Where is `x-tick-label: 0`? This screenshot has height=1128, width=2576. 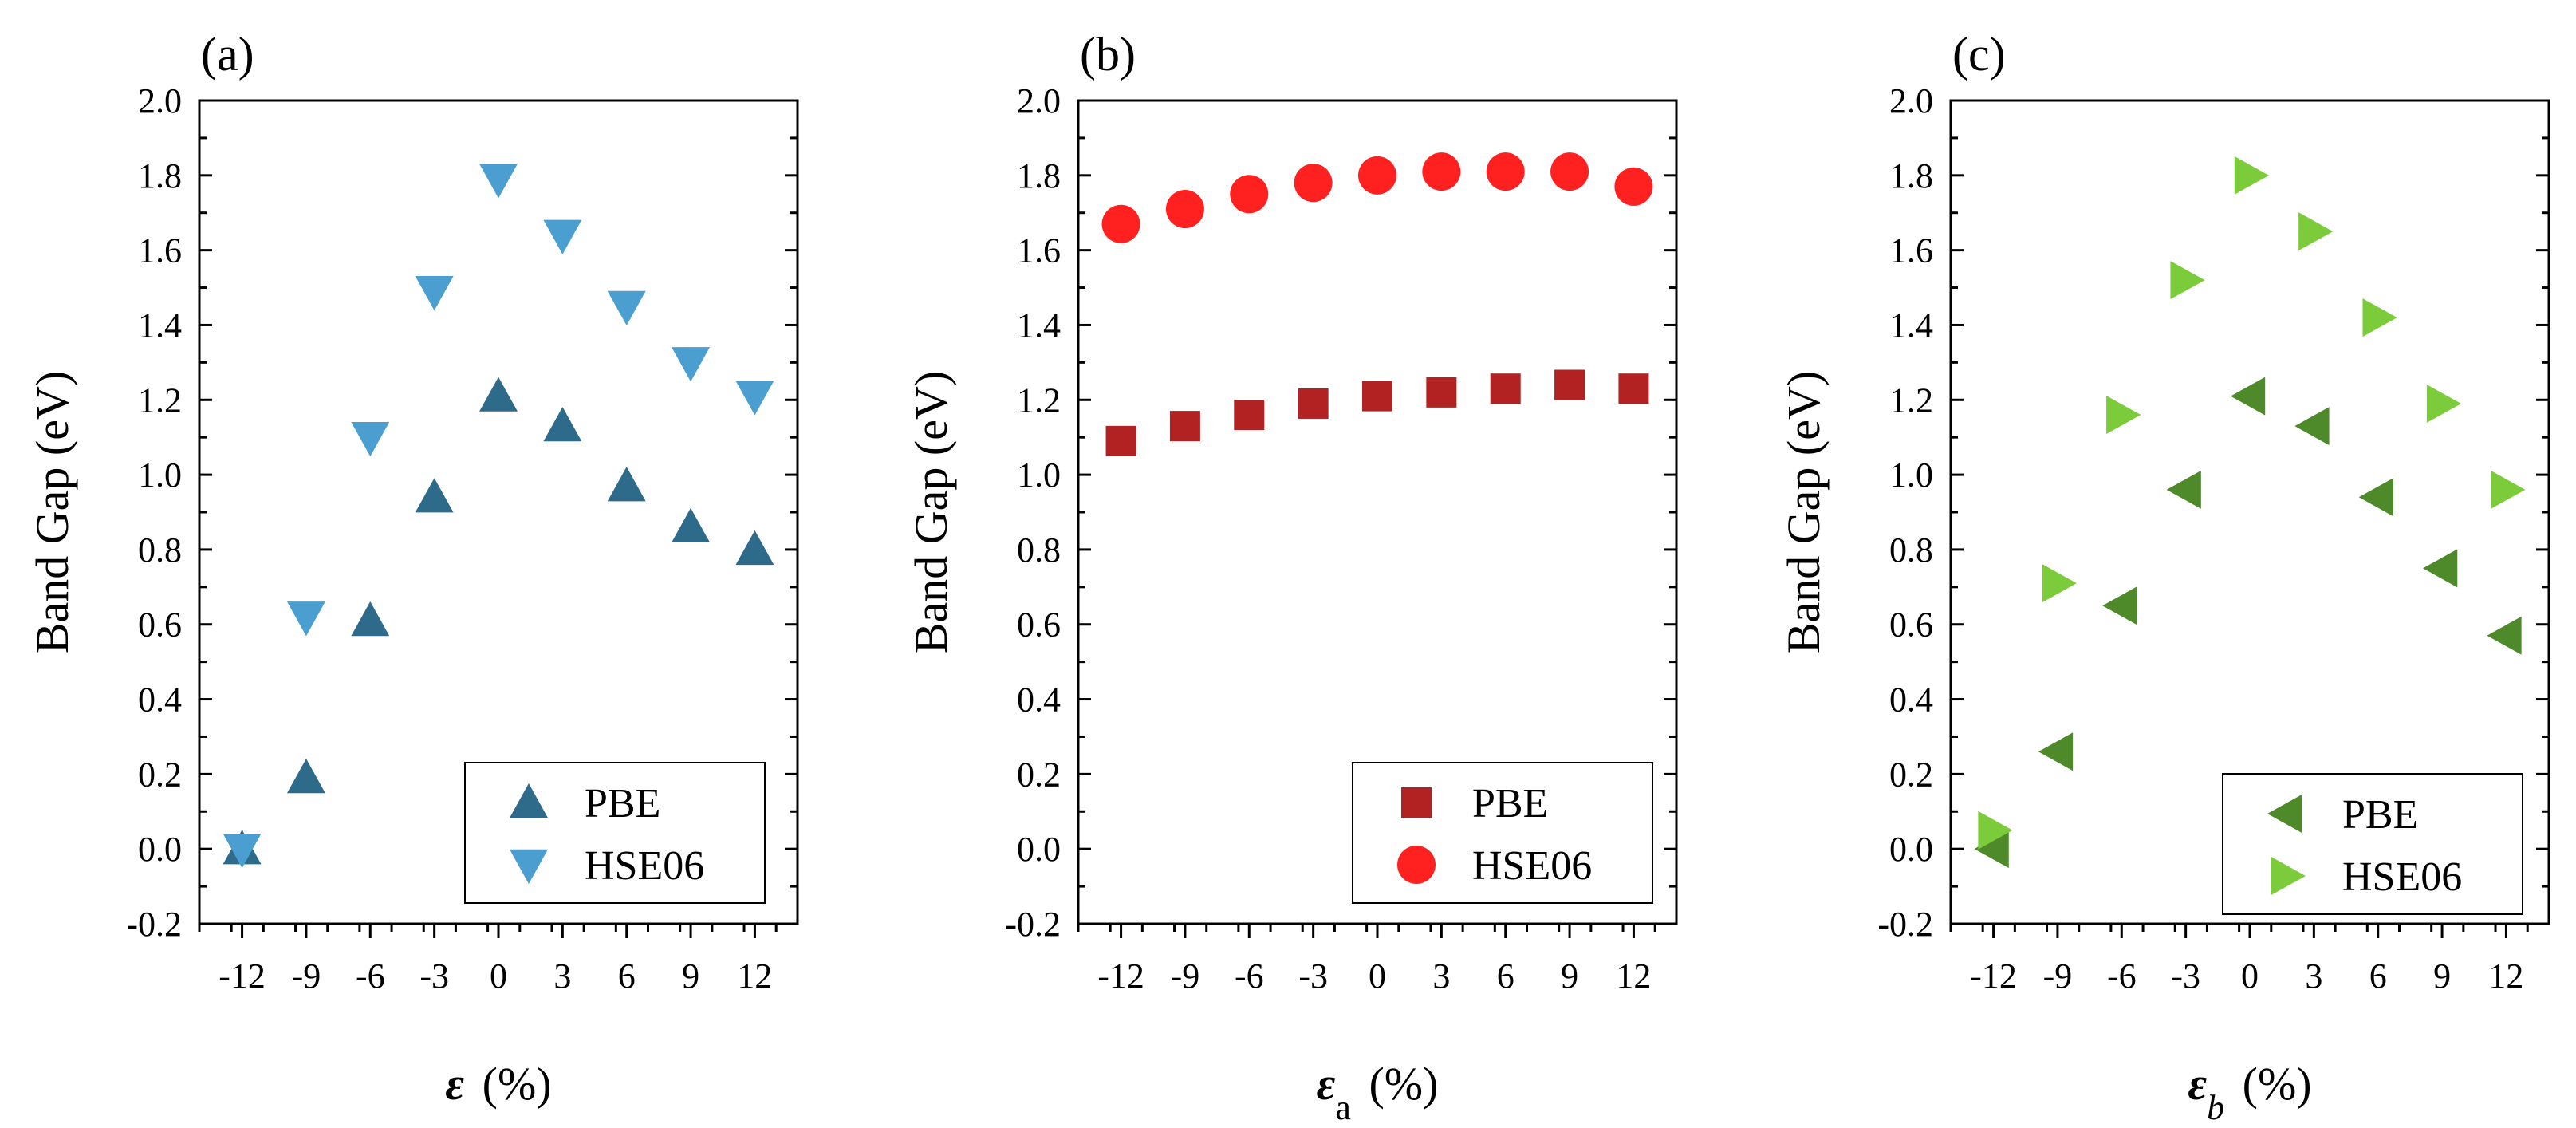
x-tick-label: 0 is located at coordinates (1377, 976).